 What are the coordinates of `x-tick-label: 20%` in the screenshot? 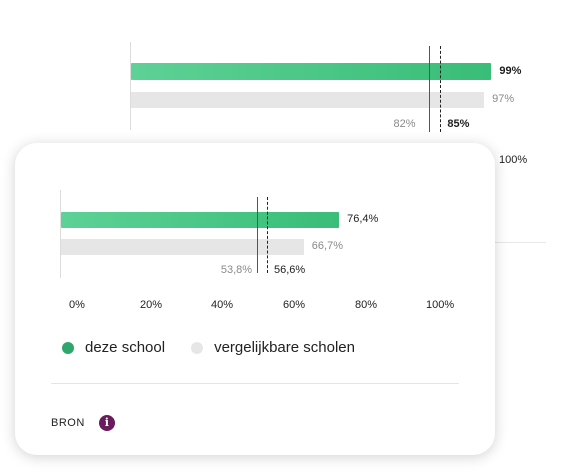 It's located at (151, 305).